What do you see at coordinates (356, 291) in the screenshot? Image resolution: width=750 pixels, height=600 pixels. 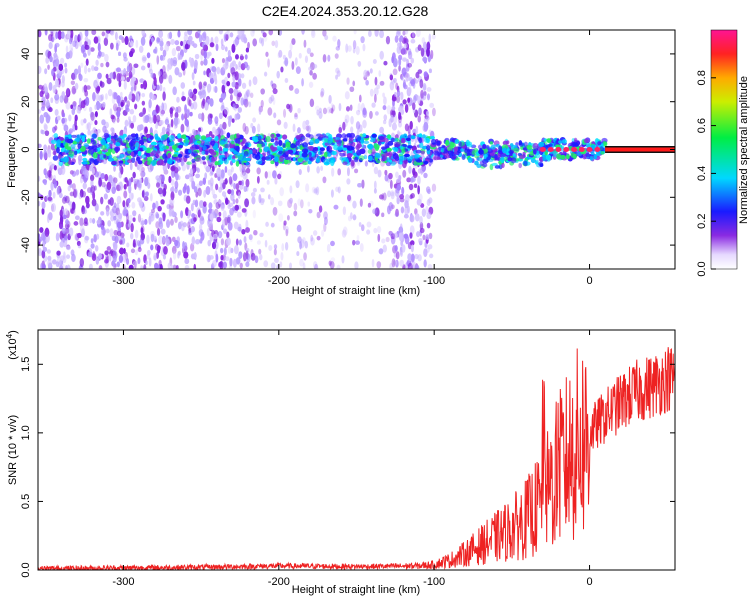 I see `spectrogram-x-label: Height of straight line (km)` at bounding box center [356, 291].